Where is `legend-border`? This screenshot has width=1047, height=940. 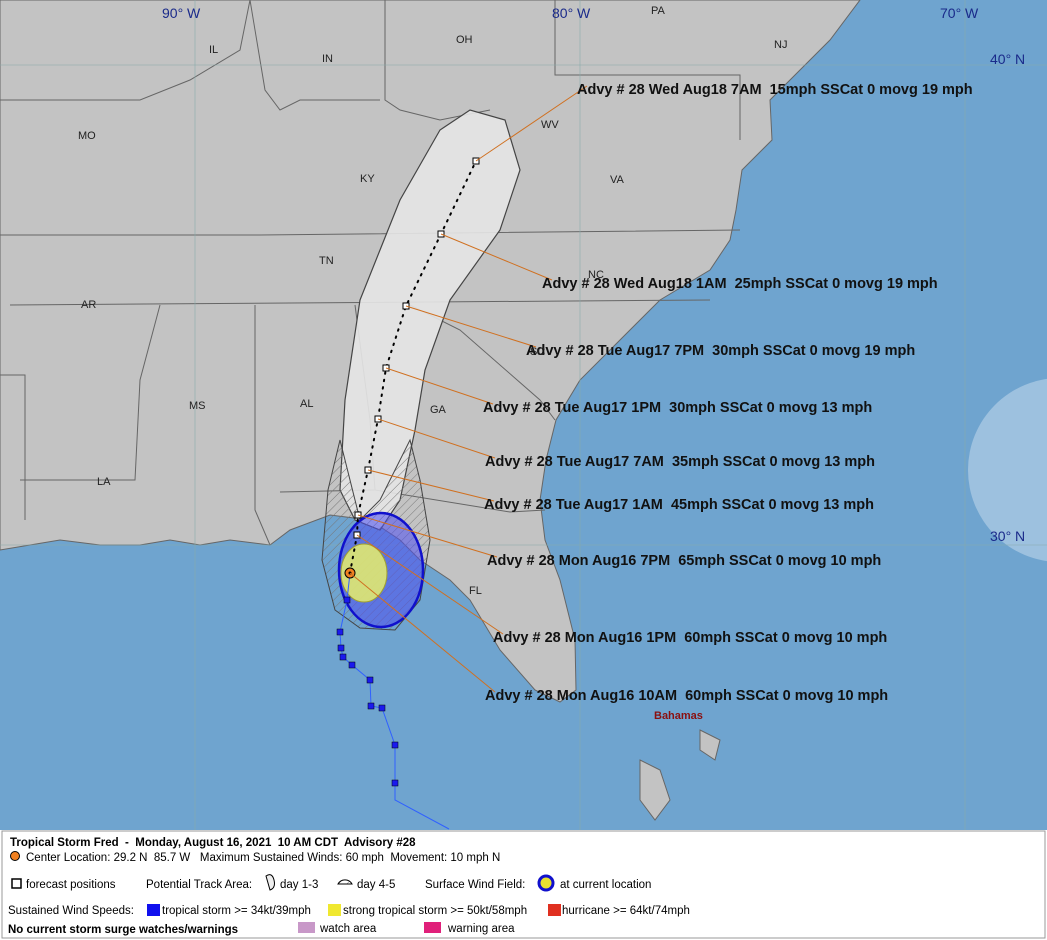 legend-border is located at coordinates (523, 884).